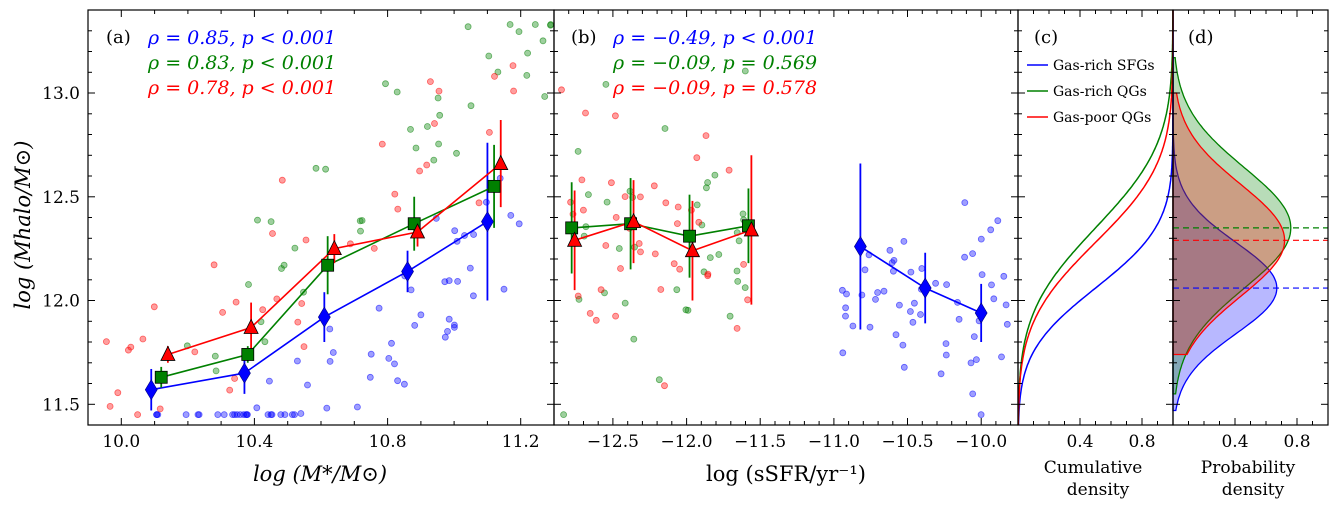  What do you see at coordinates (834, 442) in the screenshot?
I see `x-tick-label-b: −11.0` at bounding box center [834, 442].